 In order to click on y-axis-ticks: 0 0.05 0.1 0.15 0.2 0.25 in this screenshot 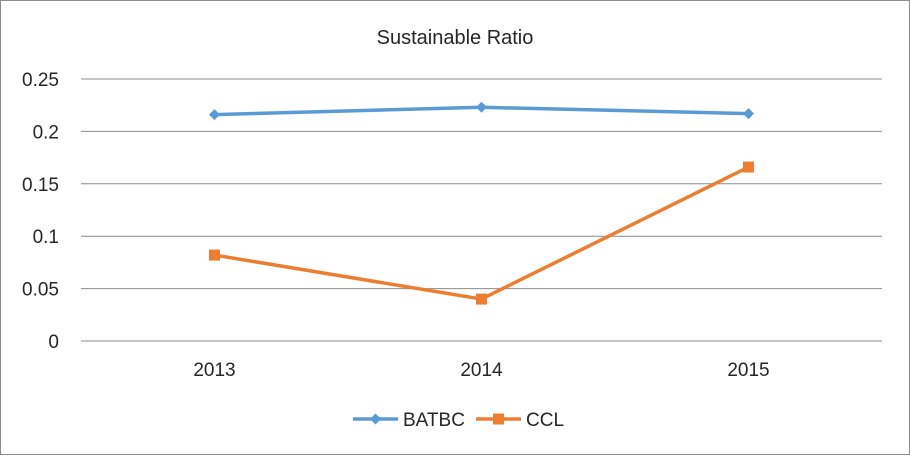, I will do `click(40, 211)`.